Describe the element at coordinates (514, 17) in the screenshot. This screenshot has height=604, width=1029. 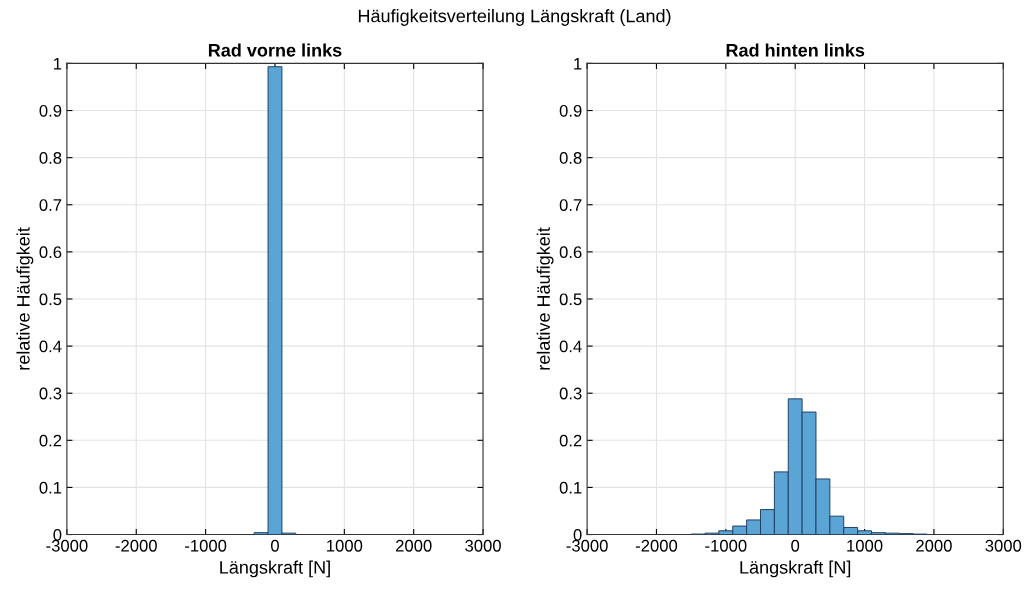
I see `text: Häufigkeitsverteilung Längskraft (Land)` at that location.